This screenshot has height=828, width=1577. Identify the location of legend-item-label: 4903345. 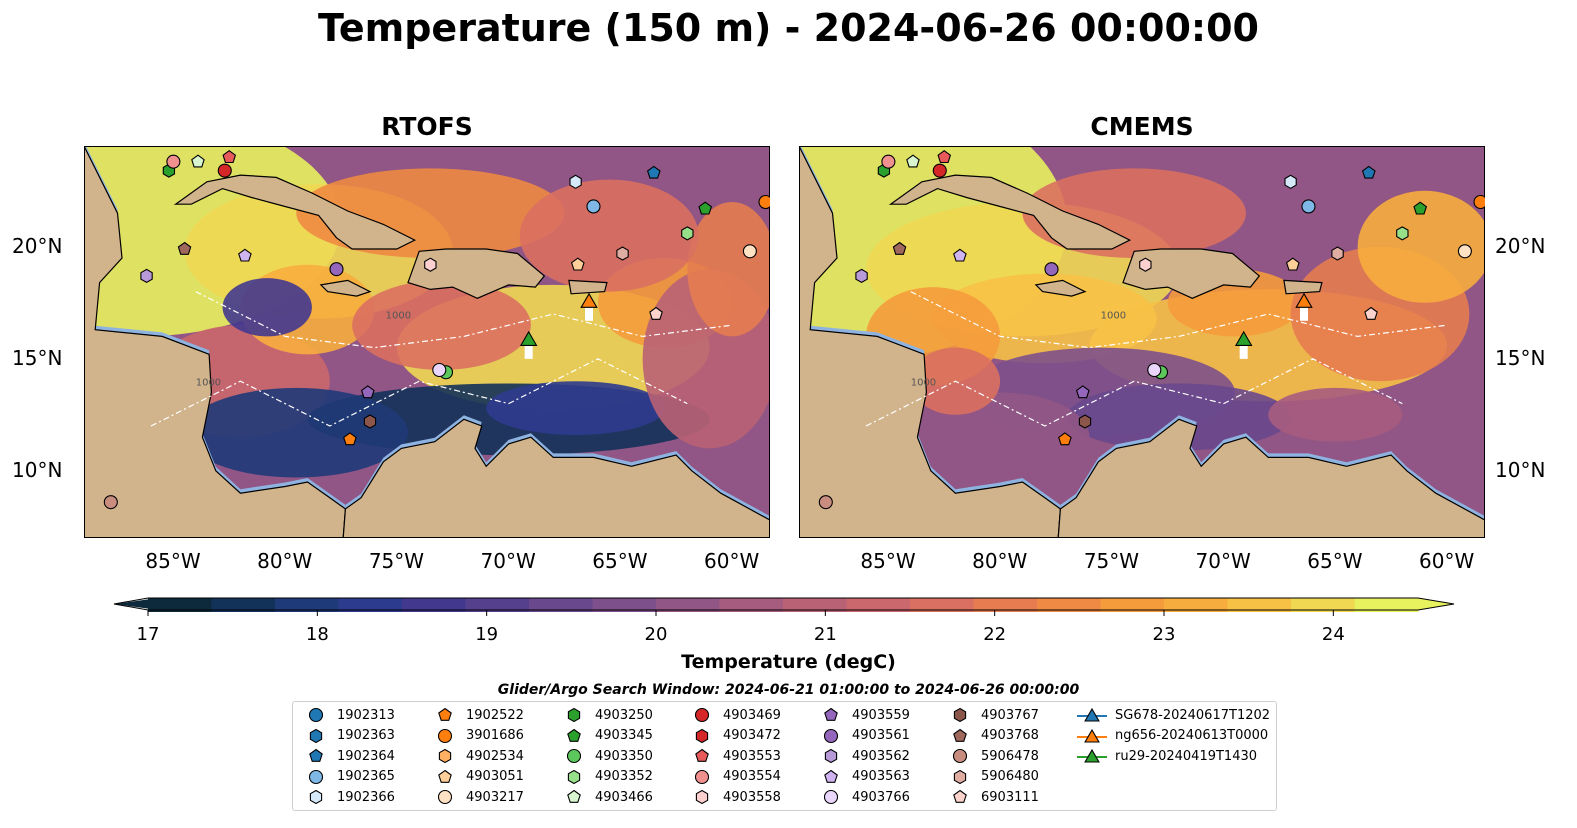
(624, 735).